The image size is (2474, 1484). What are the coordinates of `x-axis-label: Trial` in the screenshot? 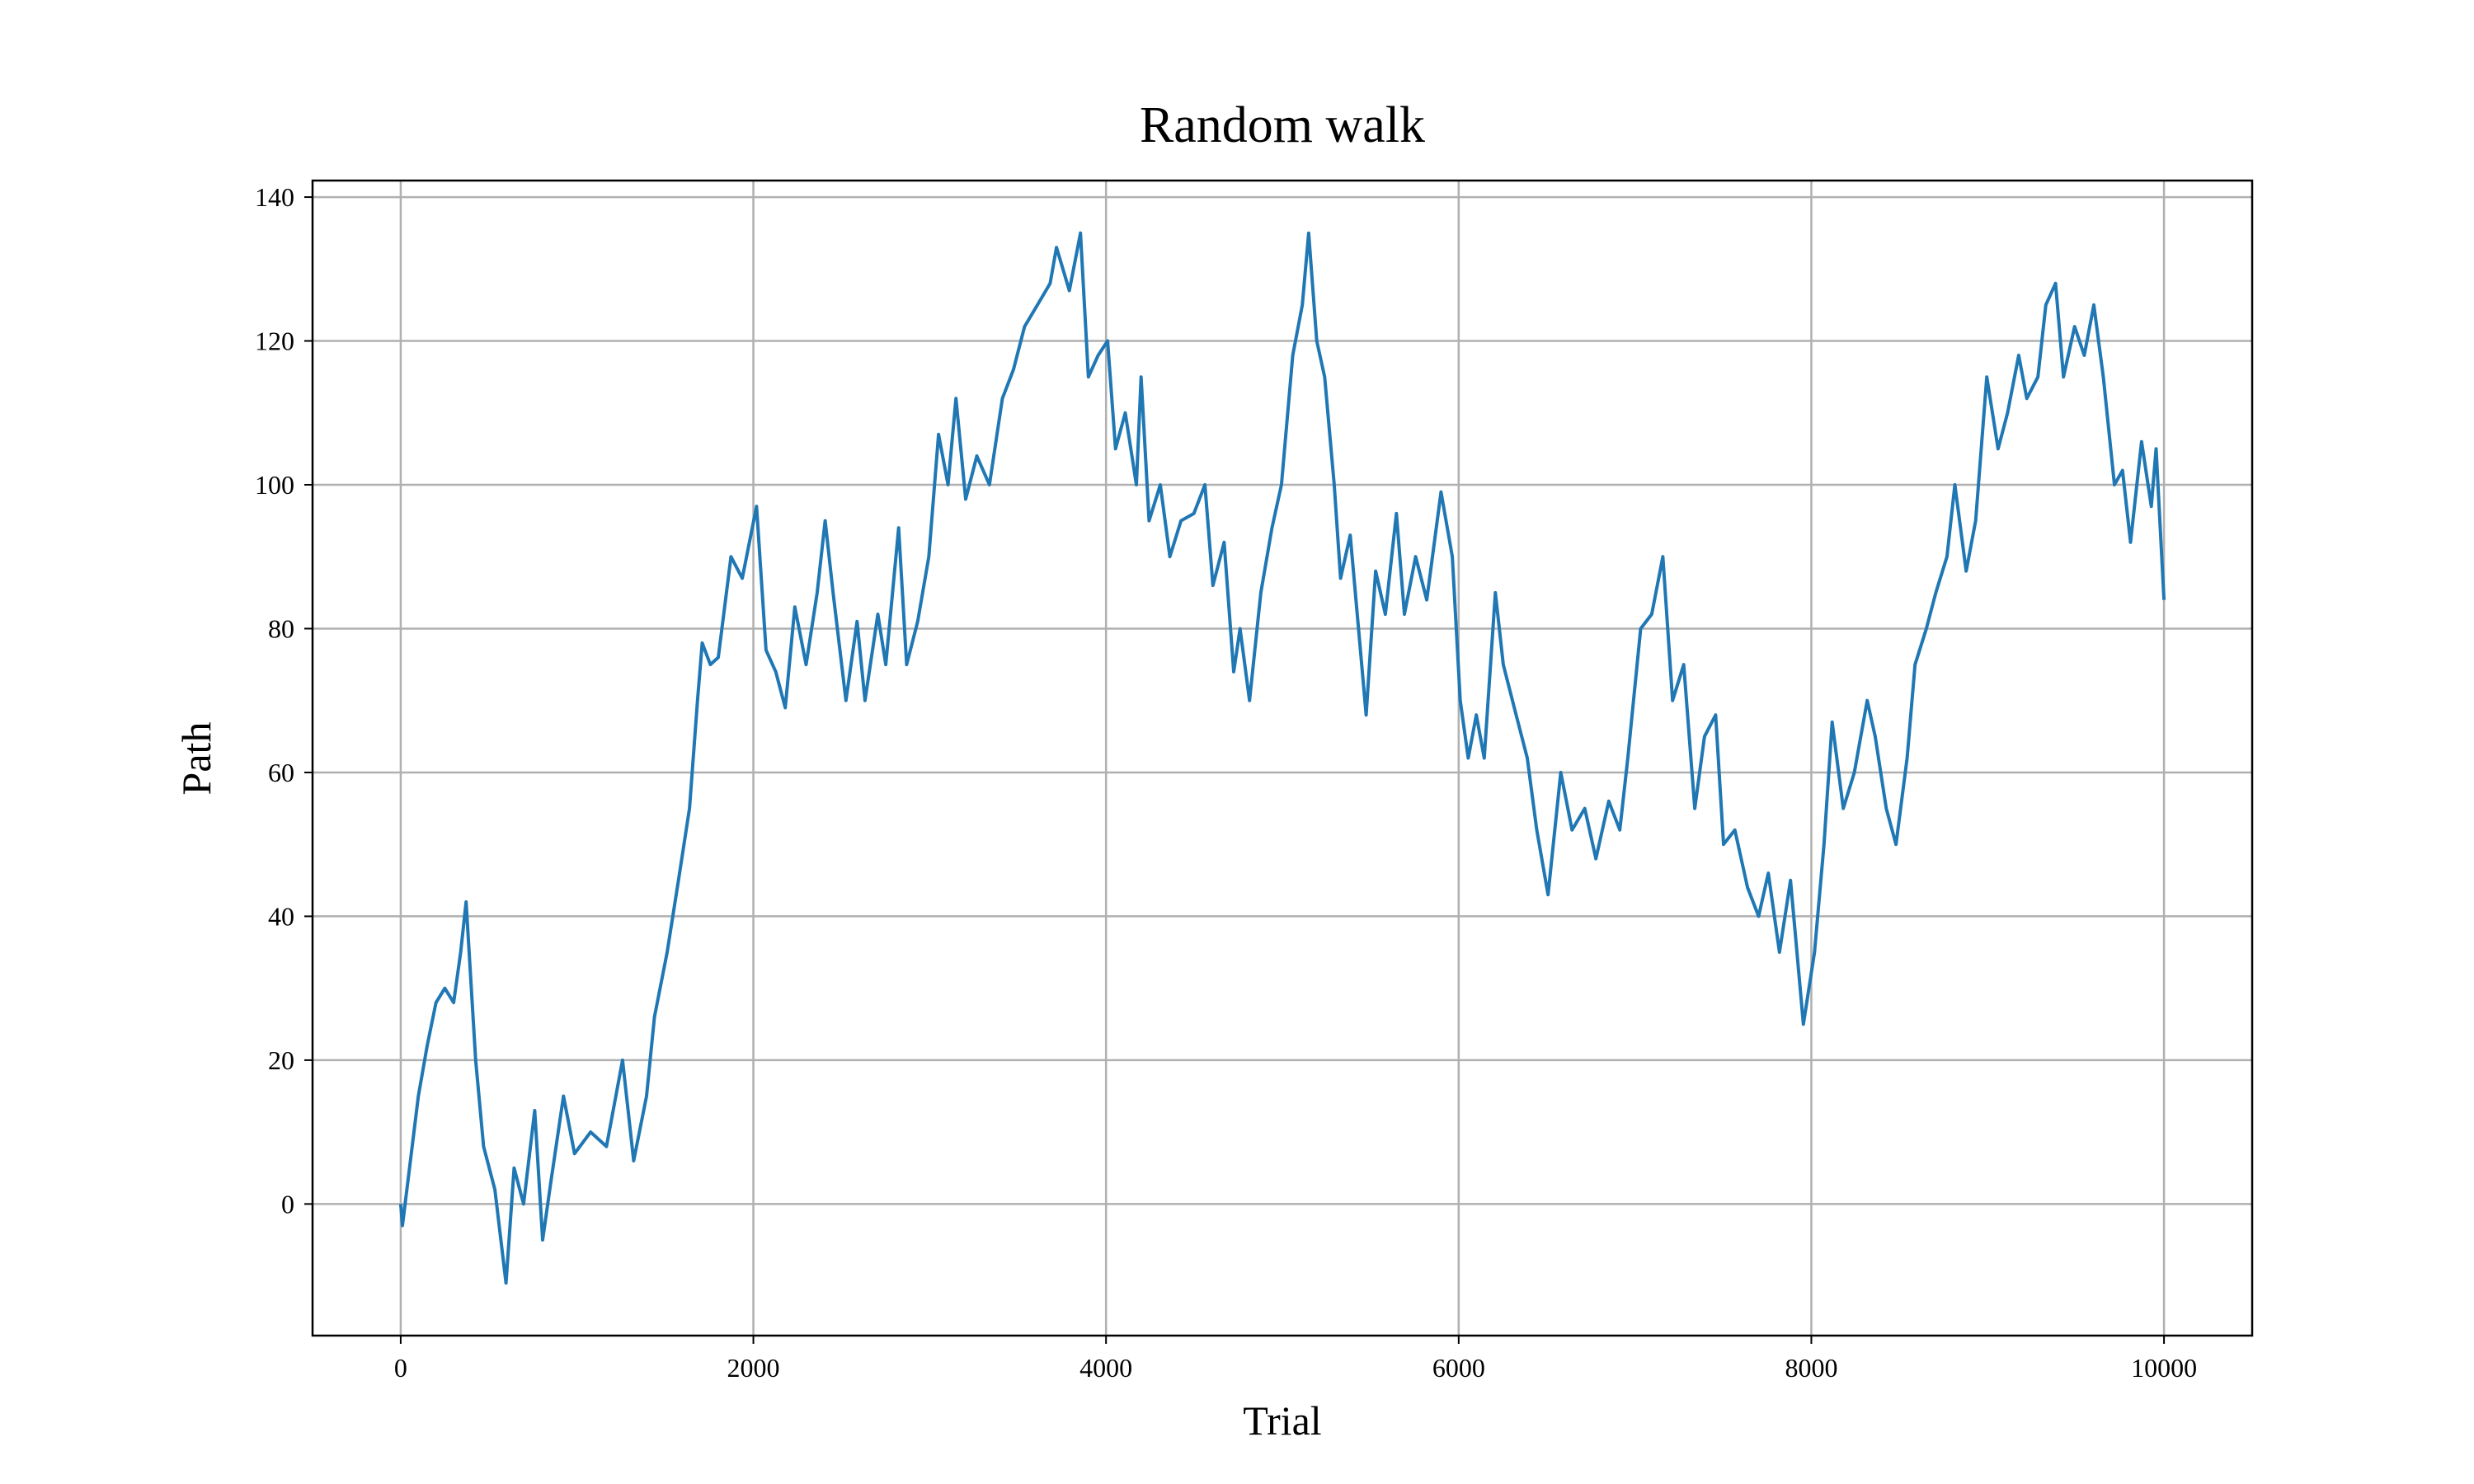 It's located at (1282, 1420).